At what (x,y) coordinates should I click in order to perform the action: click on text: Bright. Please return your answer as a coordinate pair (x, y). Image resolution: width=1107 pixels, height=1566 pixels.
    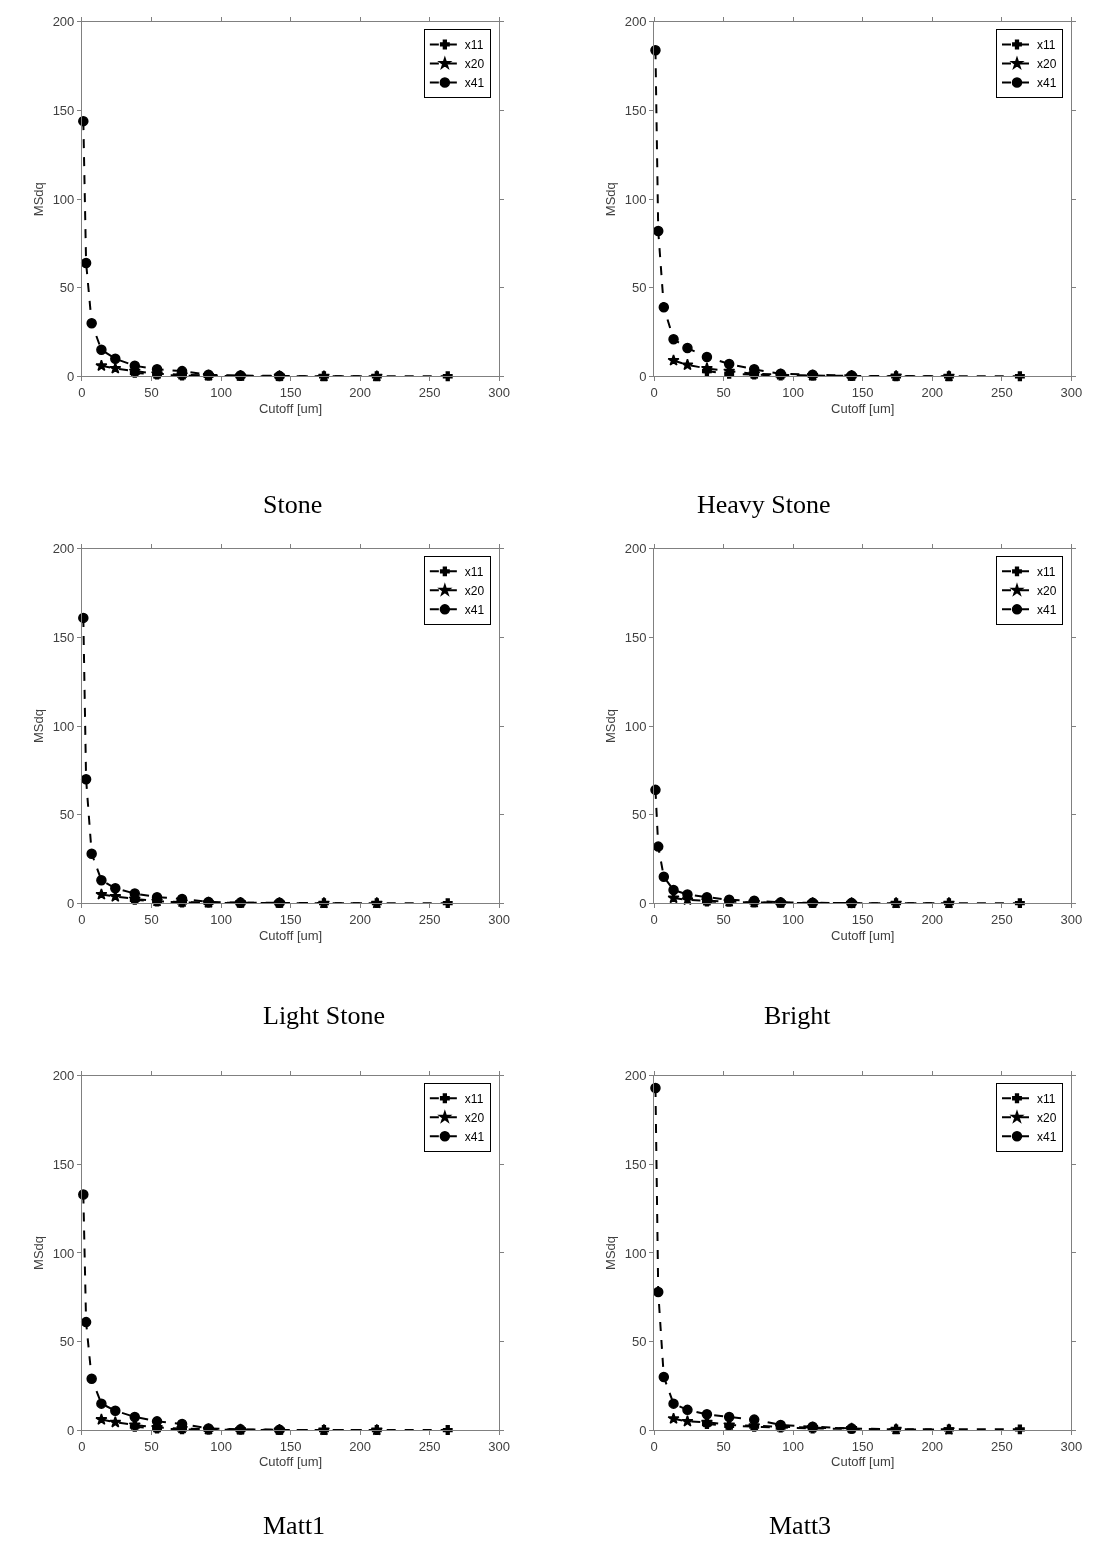
    Looking at the image, I should click on (798, 1015).